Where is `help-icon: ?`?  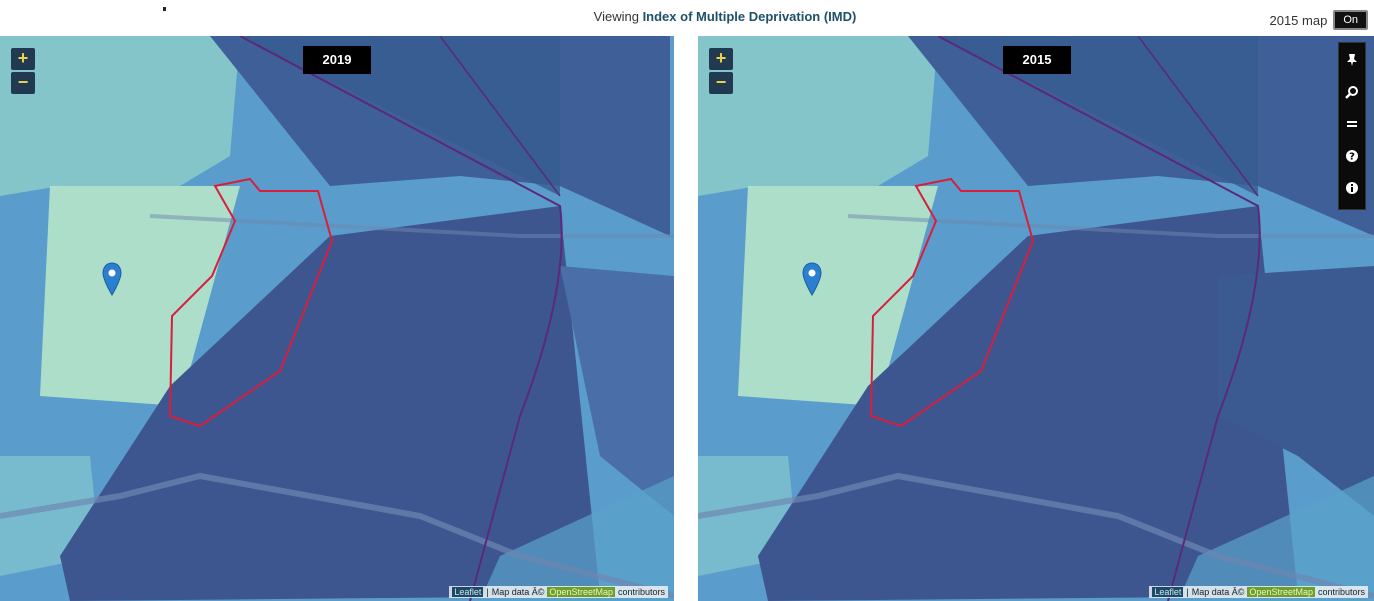 help-icon: ? is located at coordinates (1352, 156).